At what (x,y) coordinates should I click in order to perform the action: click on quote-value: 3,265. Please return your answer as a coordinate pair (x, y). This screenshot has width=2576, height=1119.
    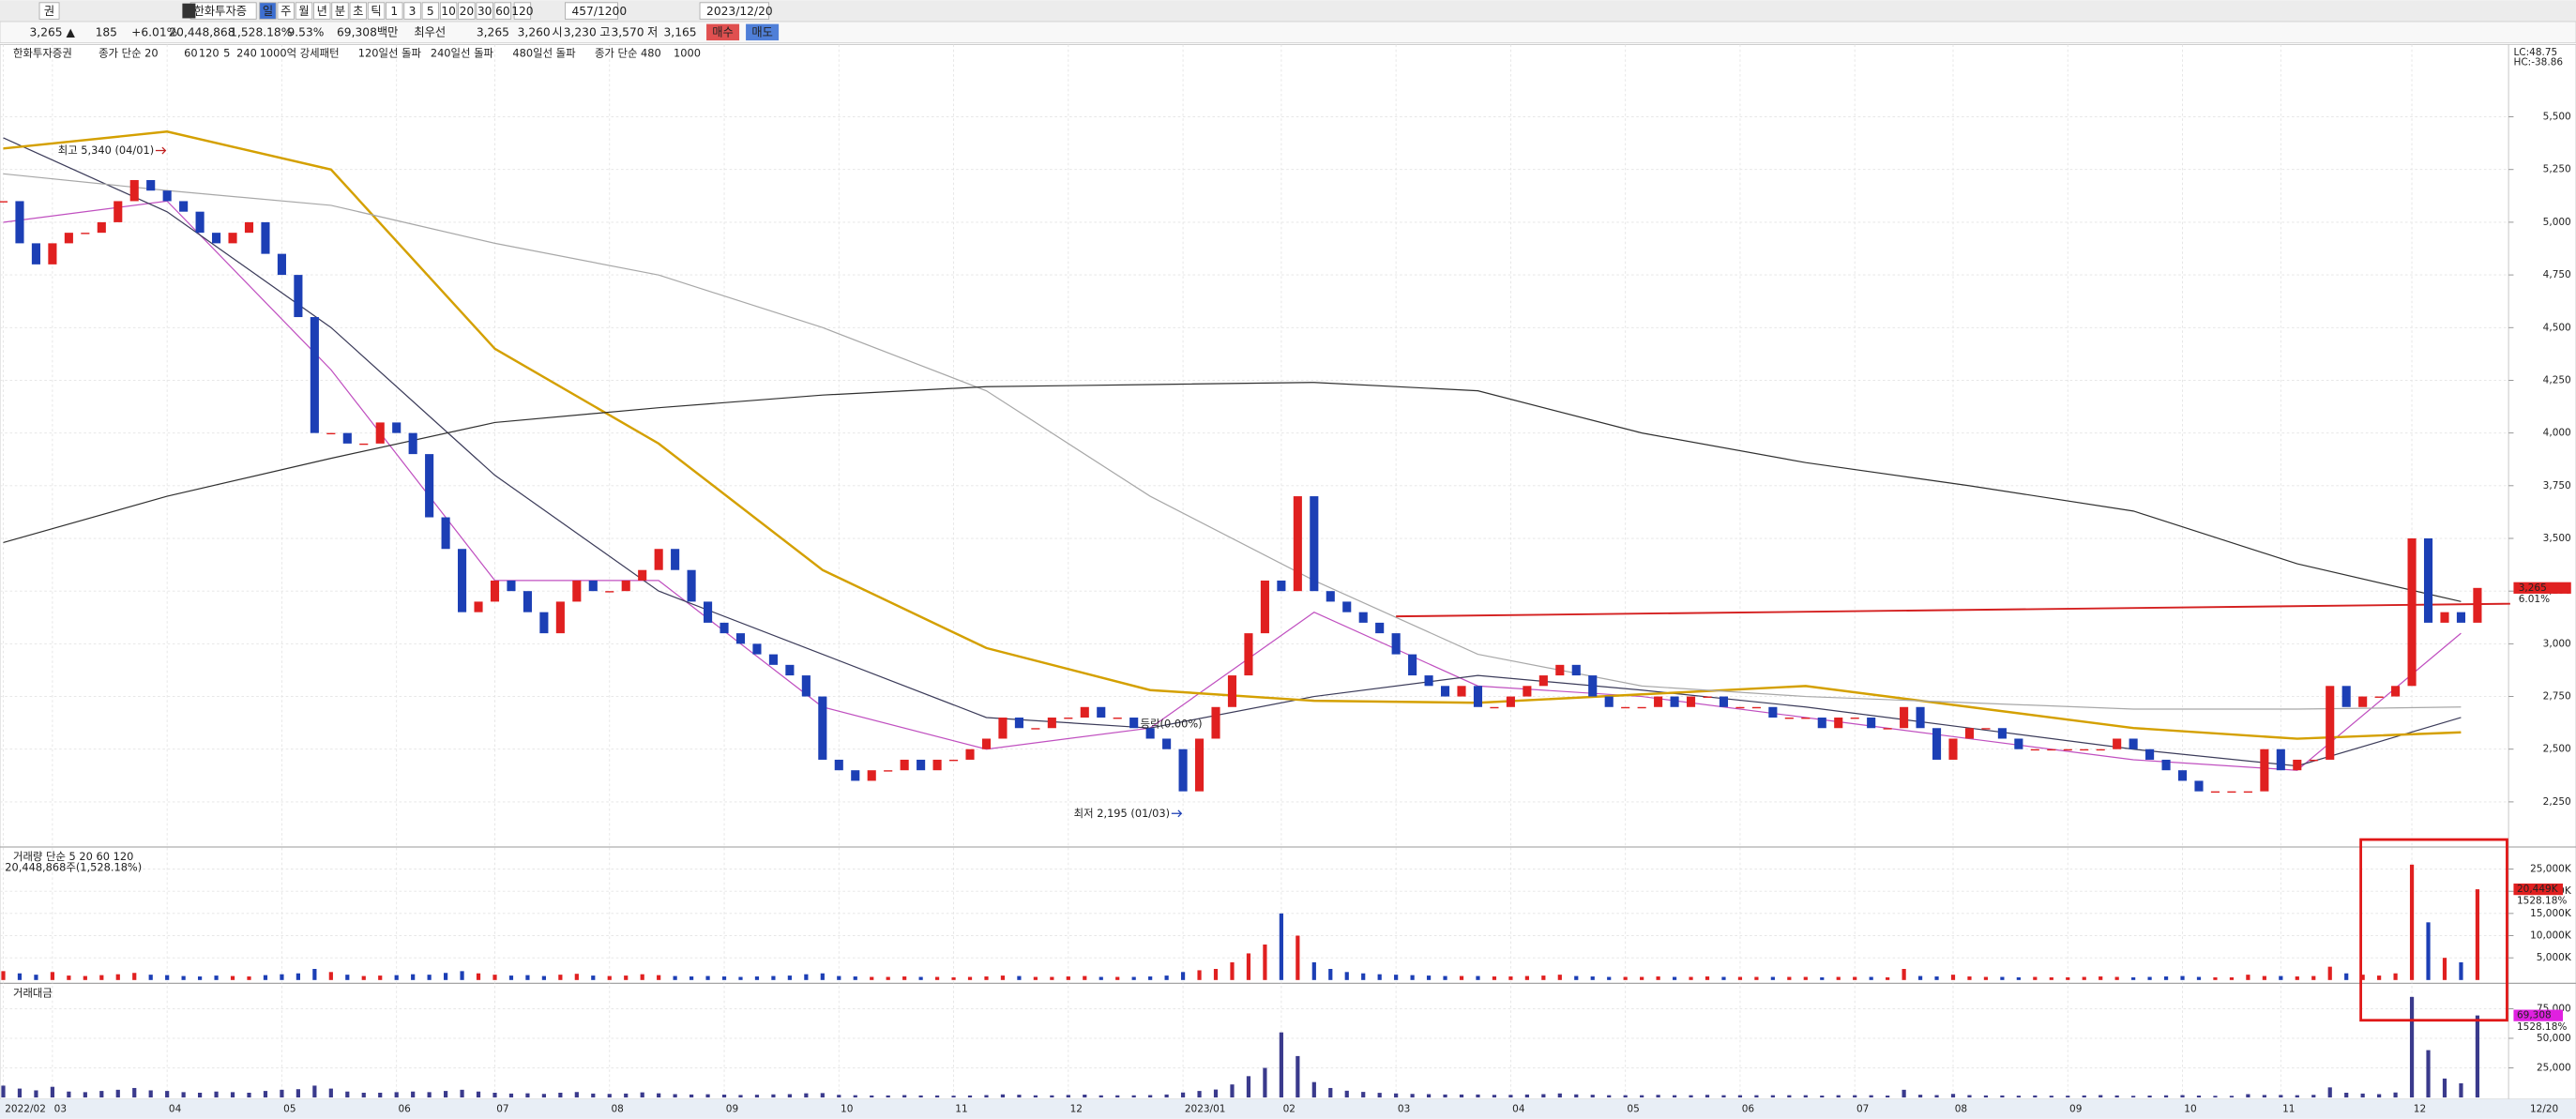
    Looking at the image, I should click on (493, 32).